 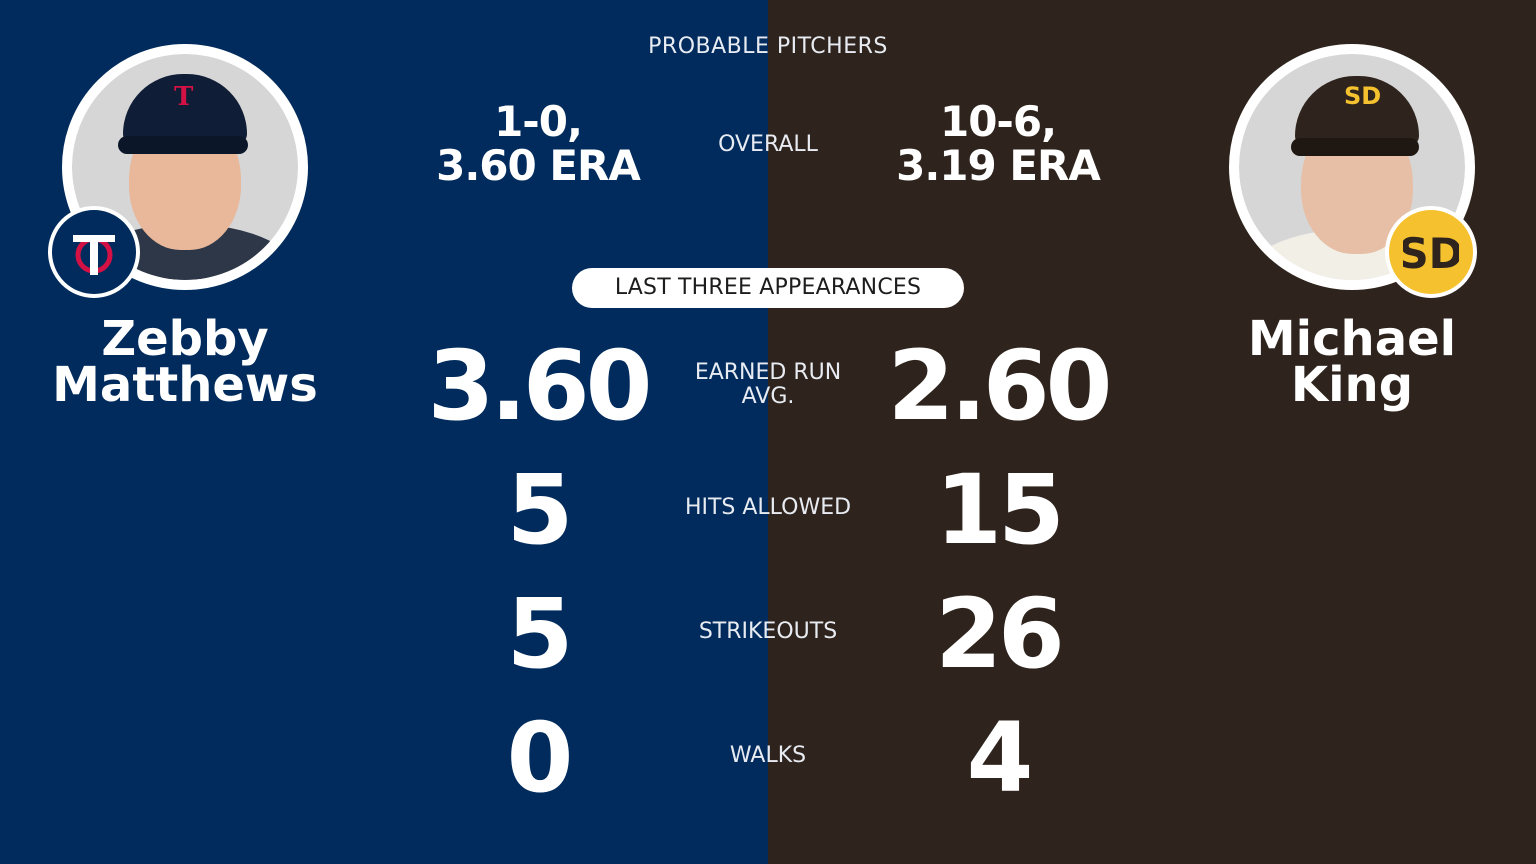 What do you see at coordinates (540, 386) in the screenshot?
I see `left-era-value: 3.60` at bounding box center [540, 386].